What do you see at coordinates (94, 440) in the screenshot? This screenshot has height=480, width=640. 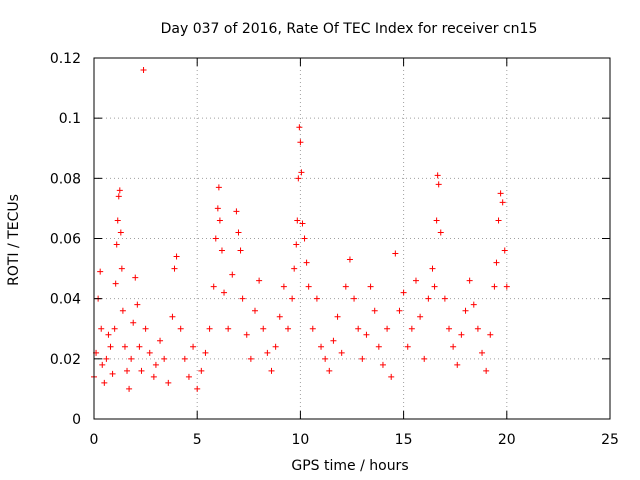 I see `x-tick-label: 0` at bounding box center [94, 440].